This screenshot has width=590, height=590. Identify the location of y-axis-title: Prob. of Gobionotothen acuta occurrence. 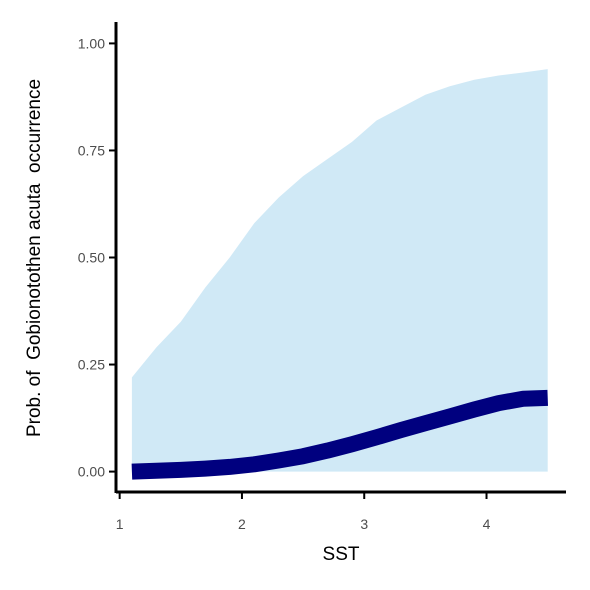
(34, 258).